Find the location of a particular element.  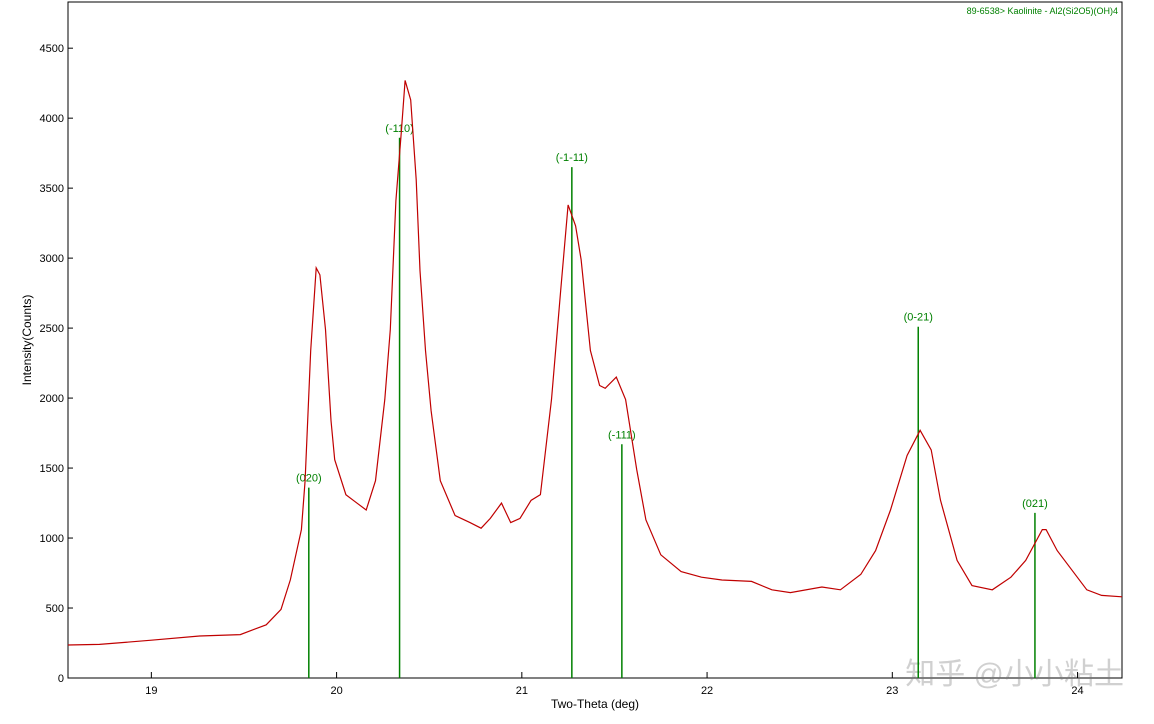

peak-label: (020) is located at coordinates (309, 479).